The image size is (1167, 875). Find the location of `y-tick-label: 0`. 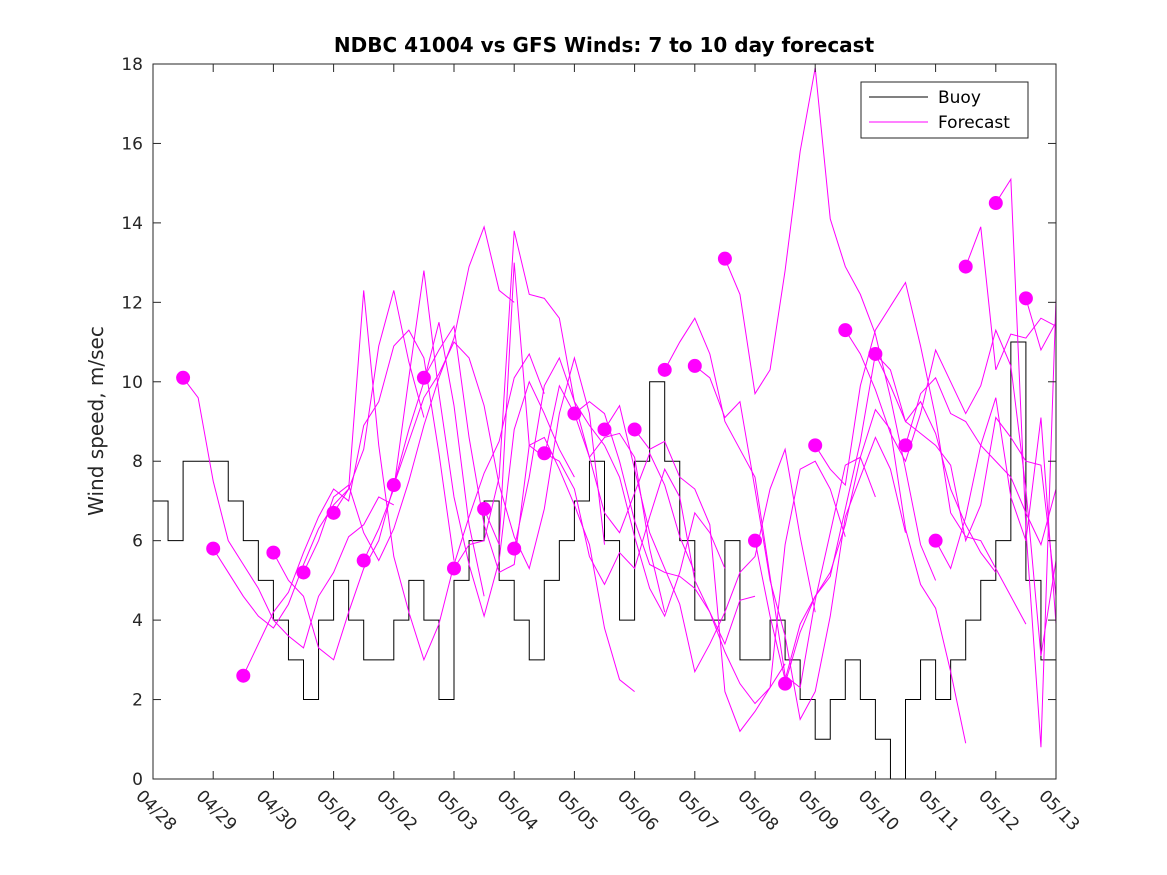

y-tick-label: 0 is located at coordinates (137, 780).